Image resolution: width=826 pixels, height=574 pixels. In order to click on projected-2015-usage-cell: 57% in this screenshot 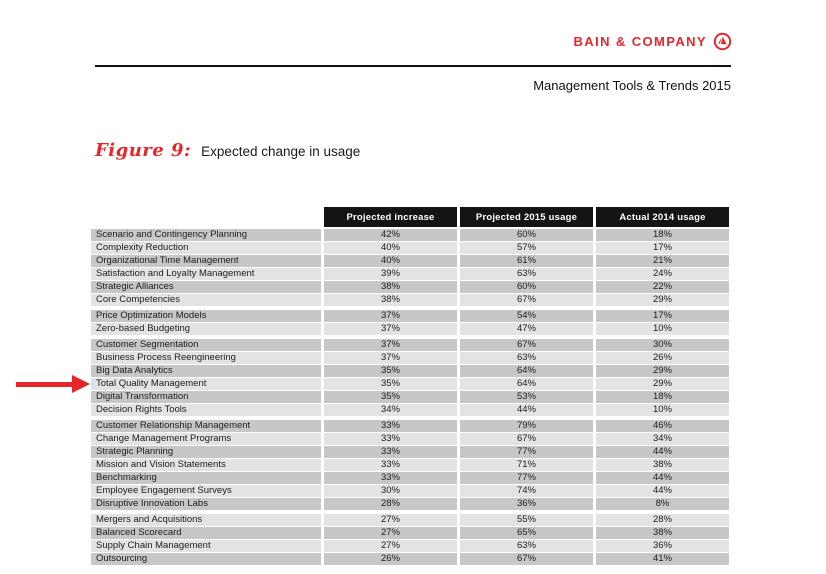, I will do `click(526, 248)`.